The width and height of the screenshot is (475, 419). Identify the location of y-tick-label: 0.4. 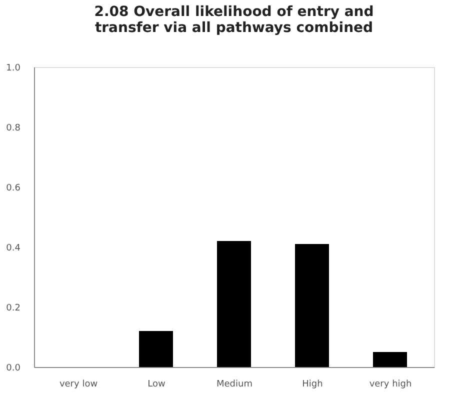
(13, 249).